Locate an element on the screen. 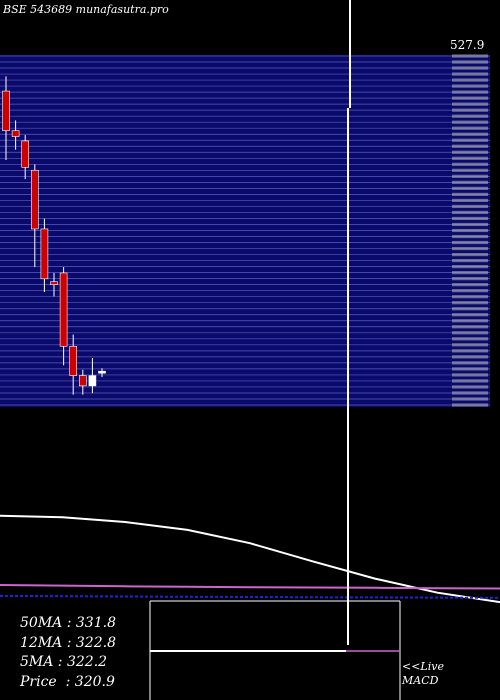  stat-price: Price : 320.9 is located at coordinates (67, 681).